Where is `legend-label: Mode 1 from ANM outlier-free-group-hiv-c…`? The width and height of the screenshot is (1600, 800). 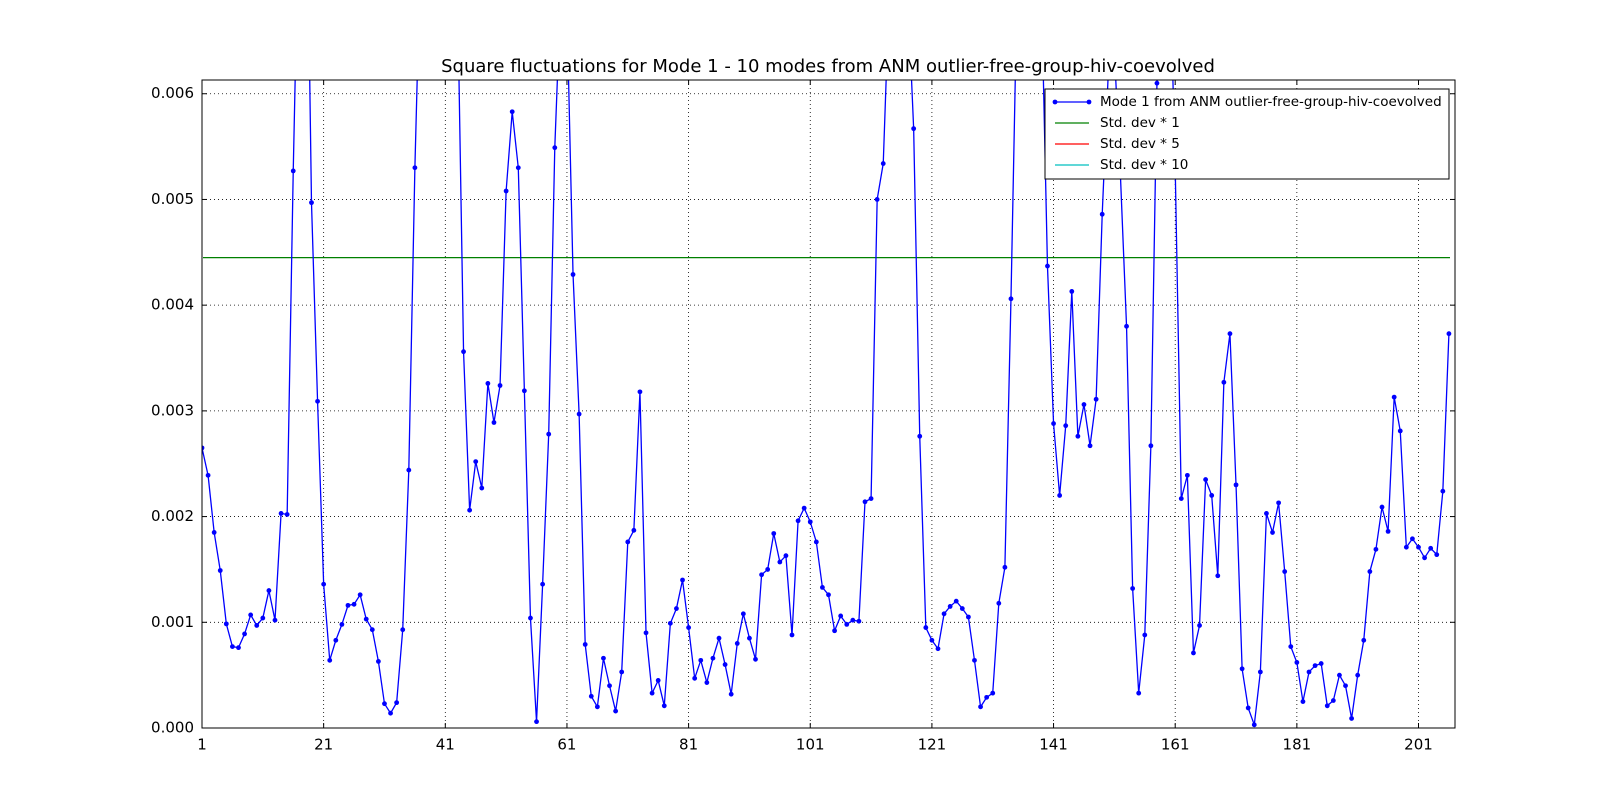 legend-label: Mode 1 from ANM outlier-free-group-hiv-c… is located at coordinates (1271, 102).